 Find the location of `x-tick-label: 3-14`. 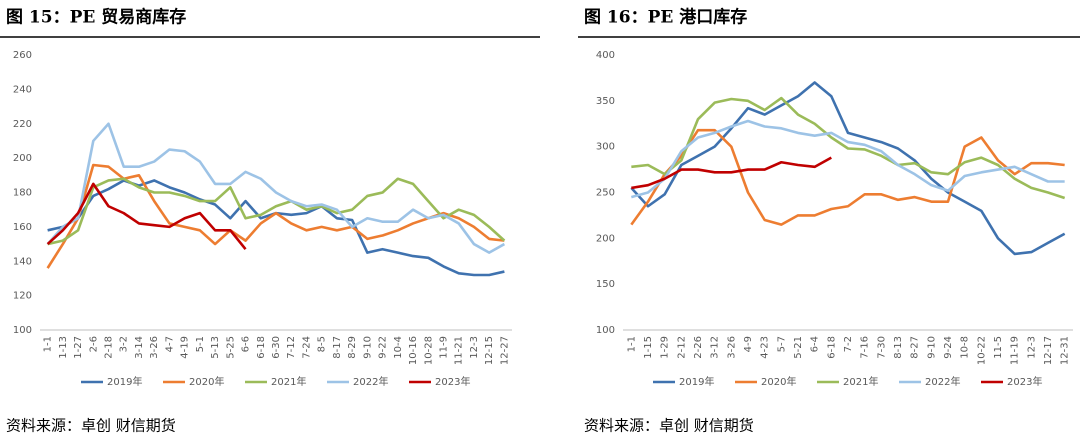

x-tick-label: 3-14 is located at coordinates (139, 347).